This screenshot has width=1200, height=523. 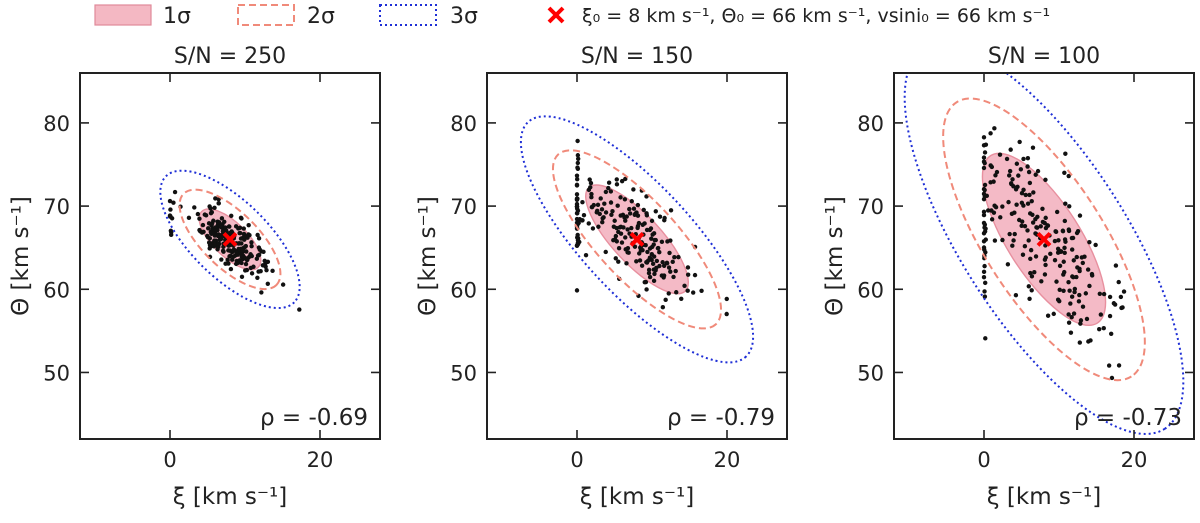 I want to click on sigma2-ellipse, so click(x=230, y=239).